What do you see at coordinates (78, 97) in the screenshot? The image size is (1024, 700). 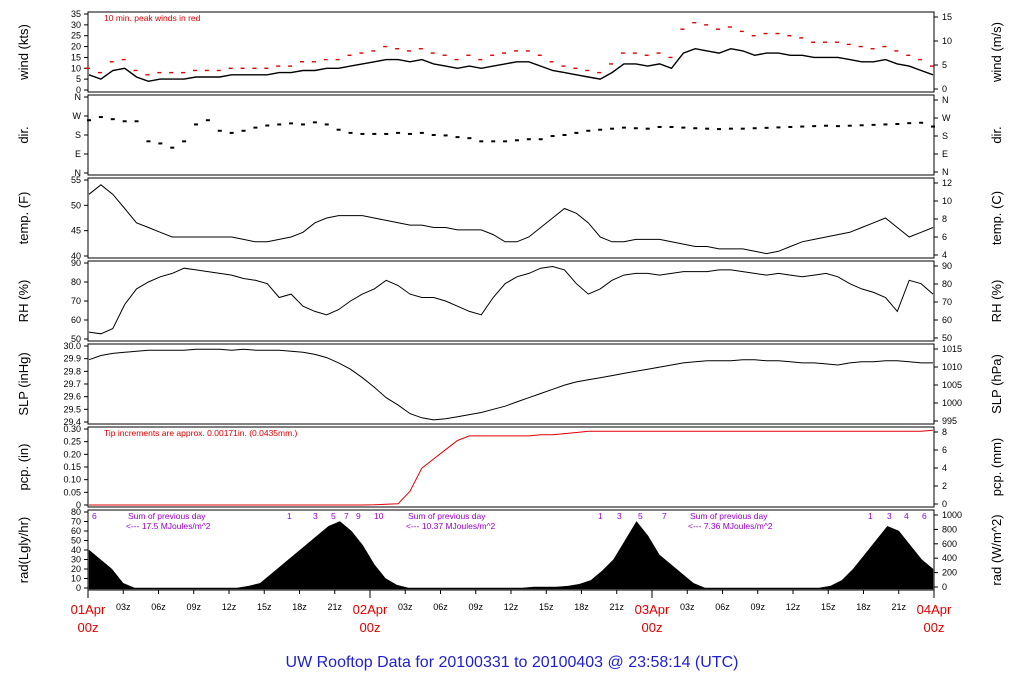 I see `left-tick-label: N` at bounding box center [78, 97].